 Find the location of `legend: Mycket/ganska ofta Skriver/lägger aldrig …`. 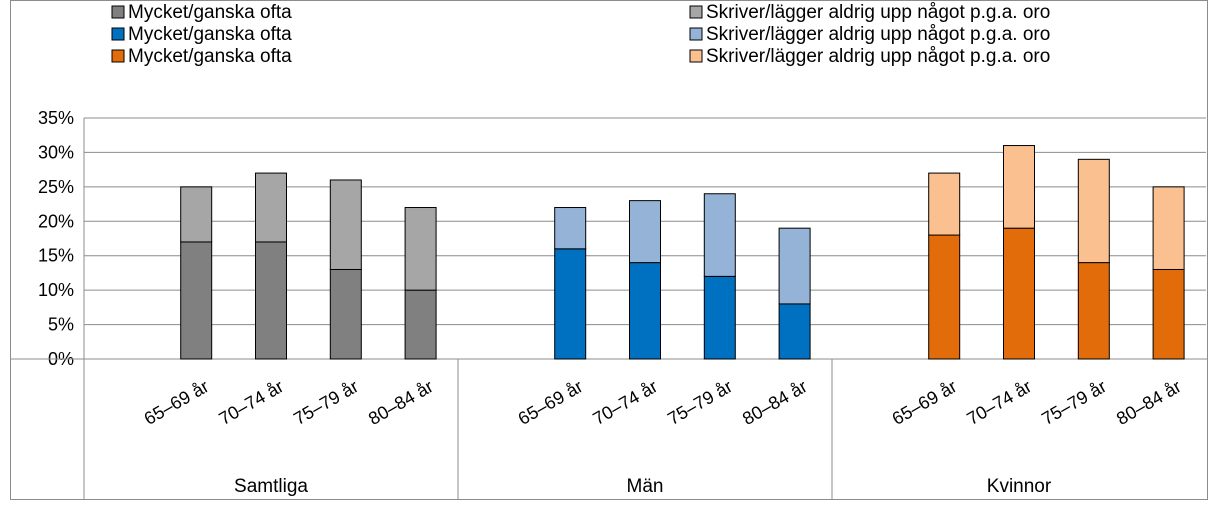

legend: Mycket/ganska ofta Skriver/lägger aldrig … is located at coordinates (580, 34).